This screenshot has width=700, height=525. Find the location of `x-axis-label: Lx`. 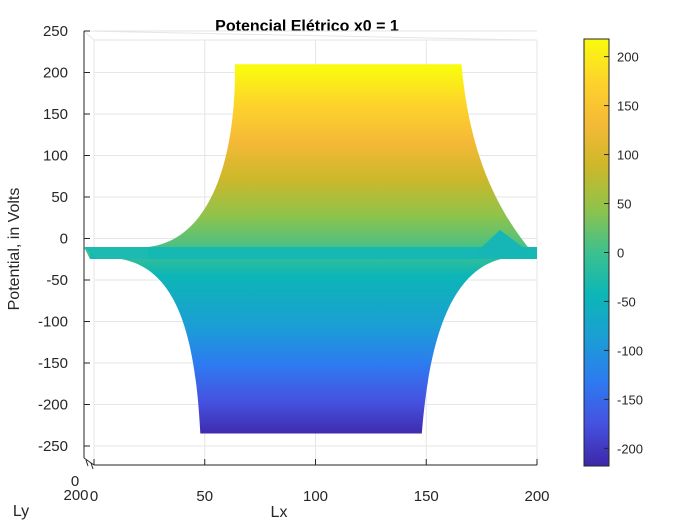

x-axis-label: Lx is located at coordinates (279, 512).